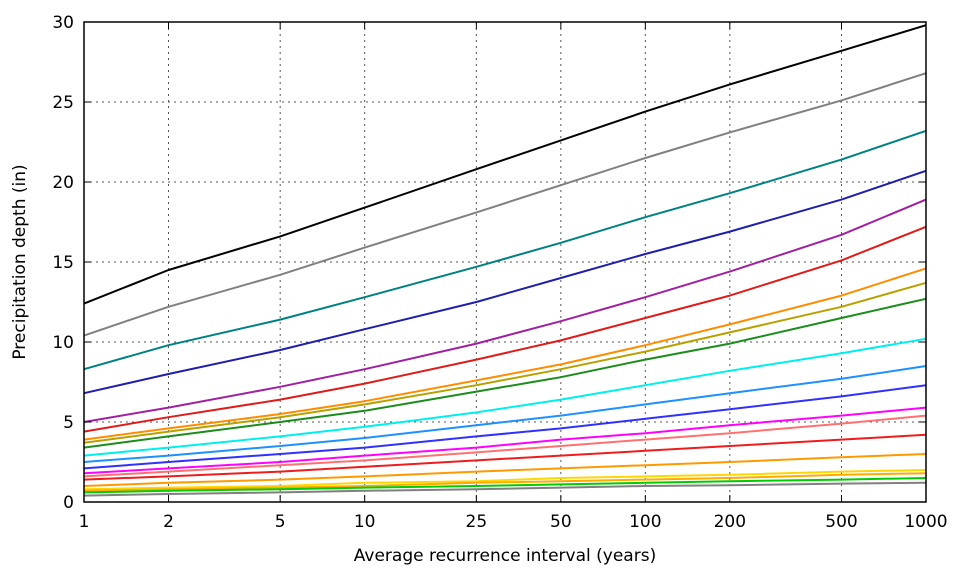 The width and height of the screenshot is (954, 571). I want to click on y-tick-label: 25, so click(63, 103).